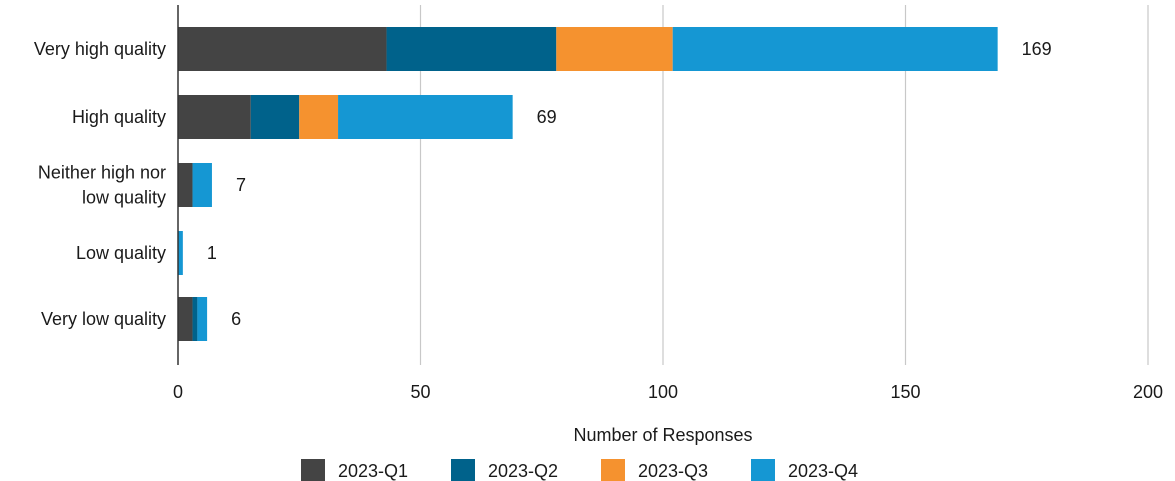  I want to click on total-label: 169, so click(1037, 49).